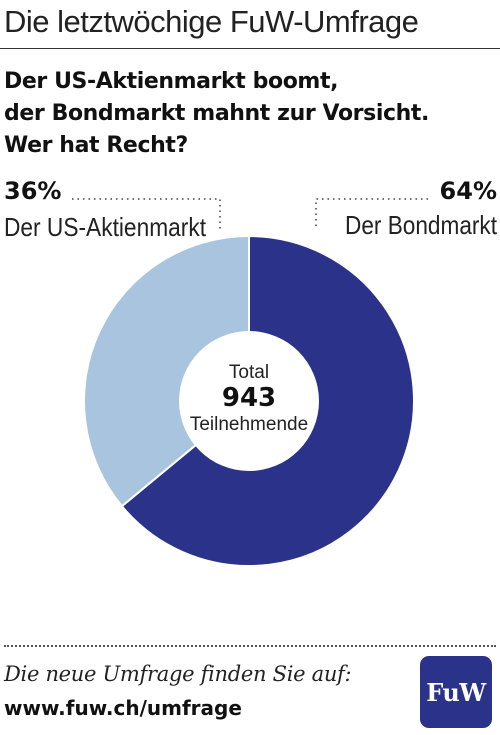 The height and width of the screenshot is (735, 500). I want to click on footer-divider, so click(250, 646).